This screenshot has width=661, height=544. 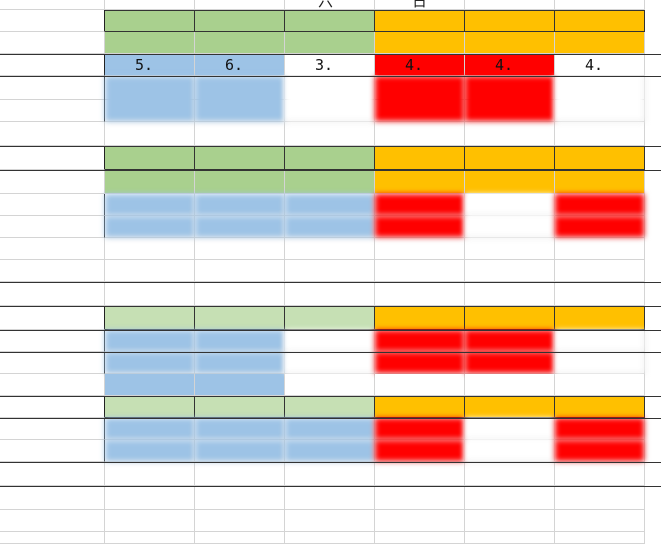 What do you see at coordinates (52, 99) in the screenshot?
I see `cost-label` at bounding box center [52, 99].